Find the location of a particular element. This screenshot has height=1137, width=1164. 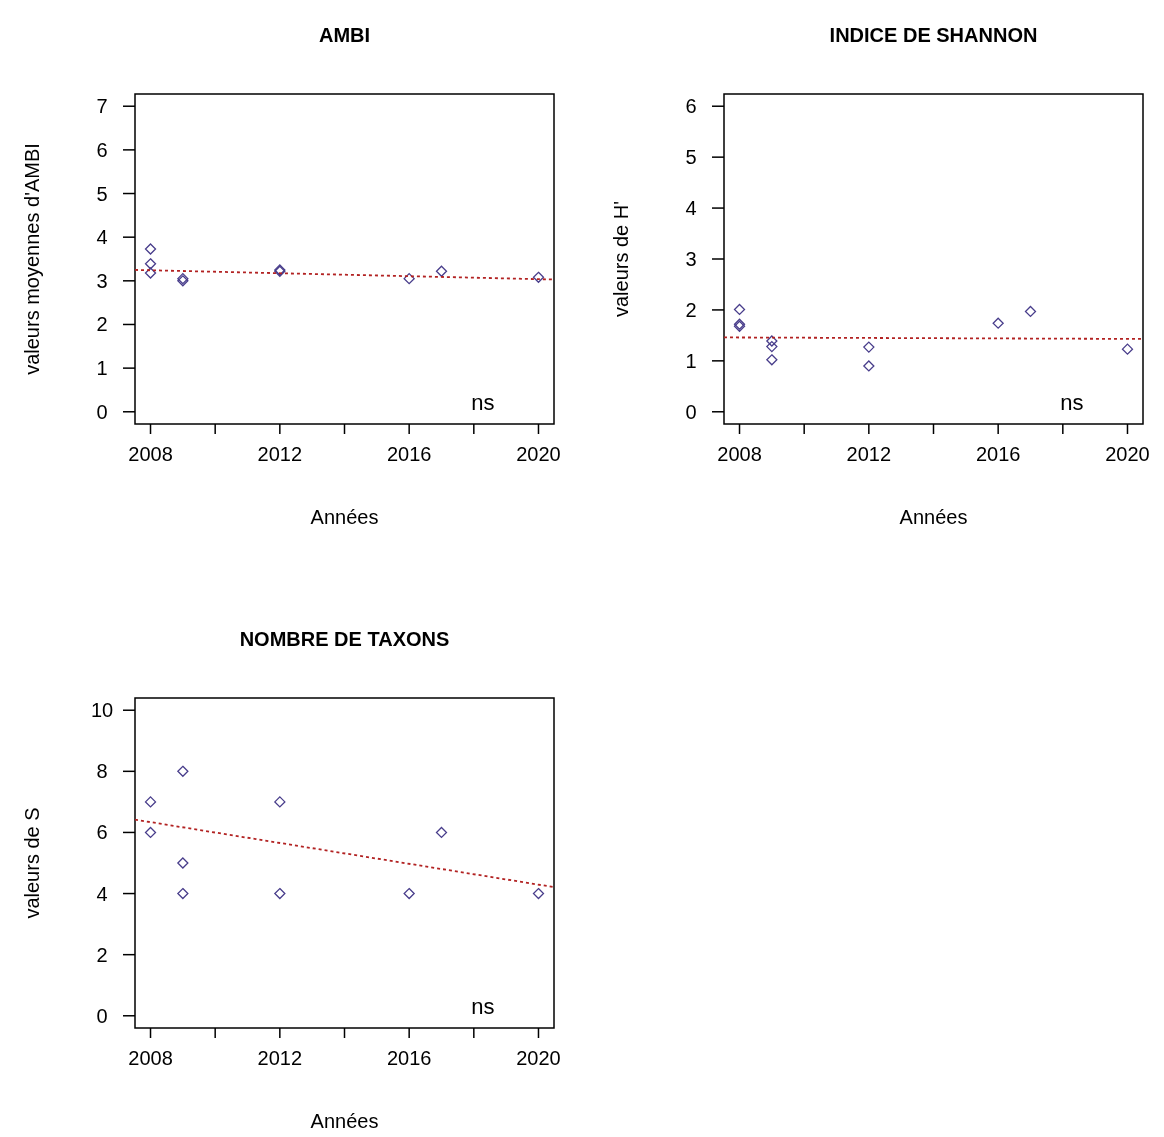

y-axis-title: valeurs de H' is located at coordinates (621, 259).